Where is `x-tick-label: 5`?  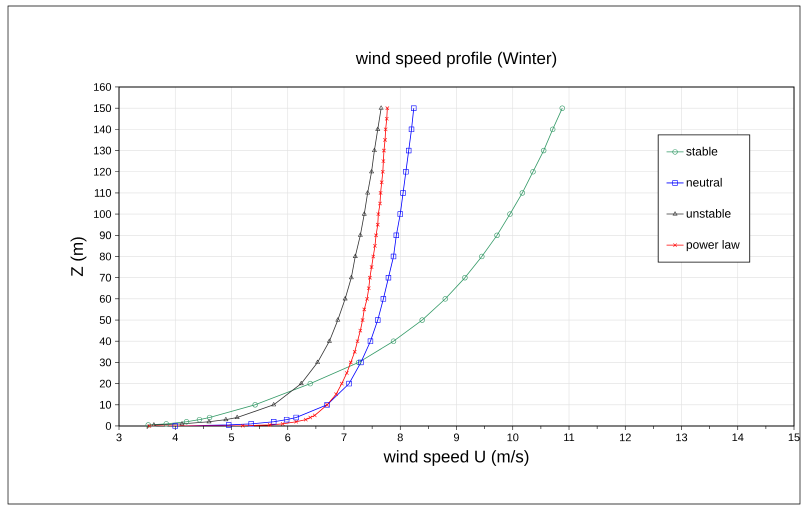 x-tick-label: 5 is located at coordinates (231, 438).